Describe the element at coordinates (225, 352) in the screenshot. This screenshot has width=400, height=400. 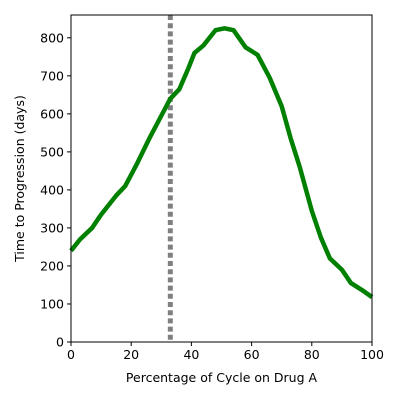
I see `x-axis: 0 20 40 60 80 100` at that location.